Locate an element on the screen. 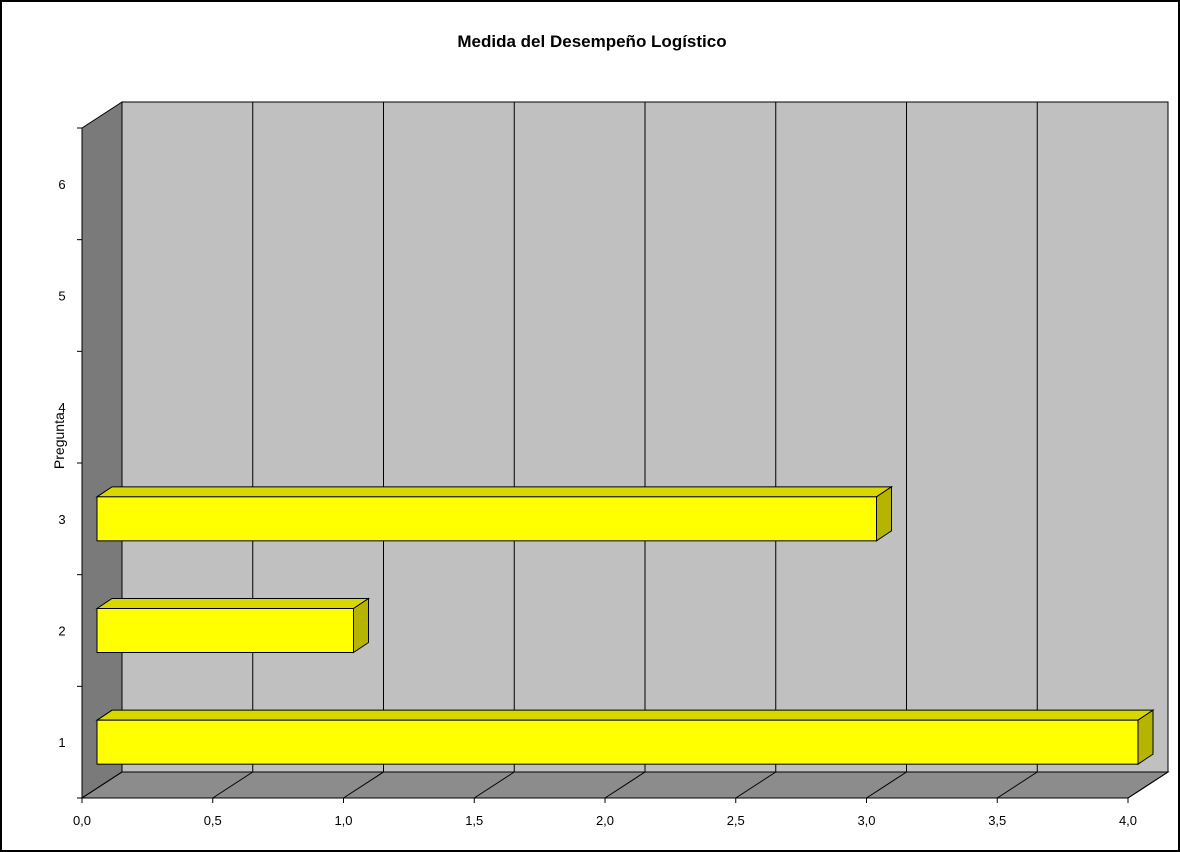  y-tick-label: 1 is located at coordinates (61, 742).